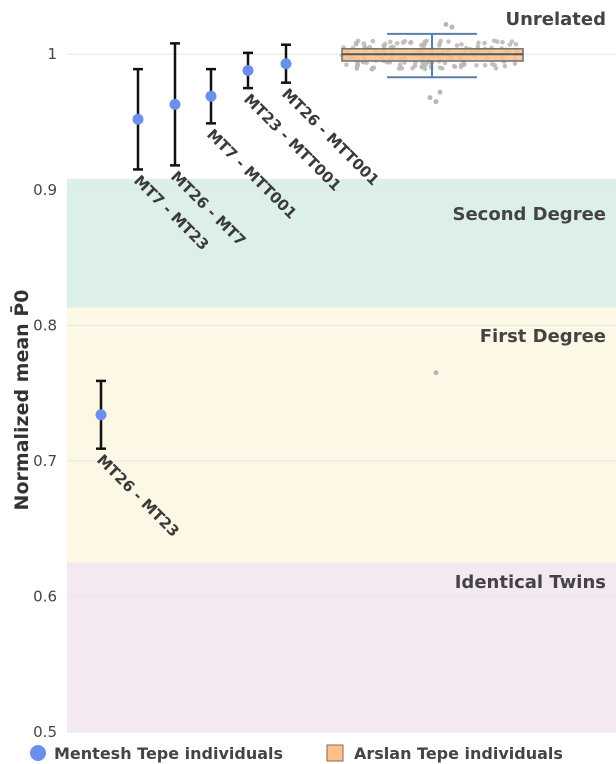 Image resolution: width=616 pixels, height=764 pixels. What do you see at coordinates (21, 400) in the screenshot?
I see `y-axis-title: Normalized mean P̄0` at bounding box center [21, 400].